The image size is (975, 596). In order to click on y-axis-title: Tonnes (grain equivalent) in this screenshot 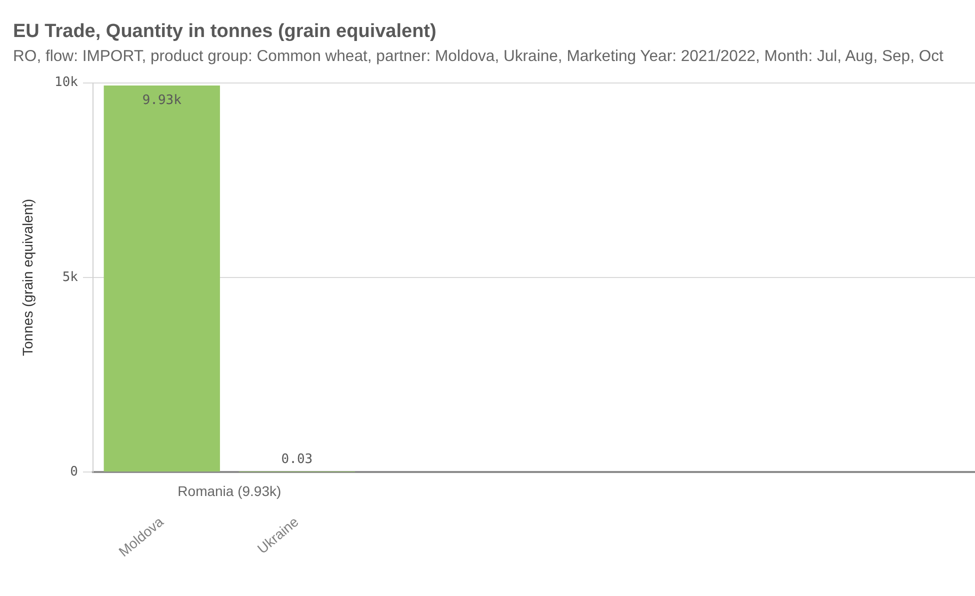, I will do `click(27, 277)`.